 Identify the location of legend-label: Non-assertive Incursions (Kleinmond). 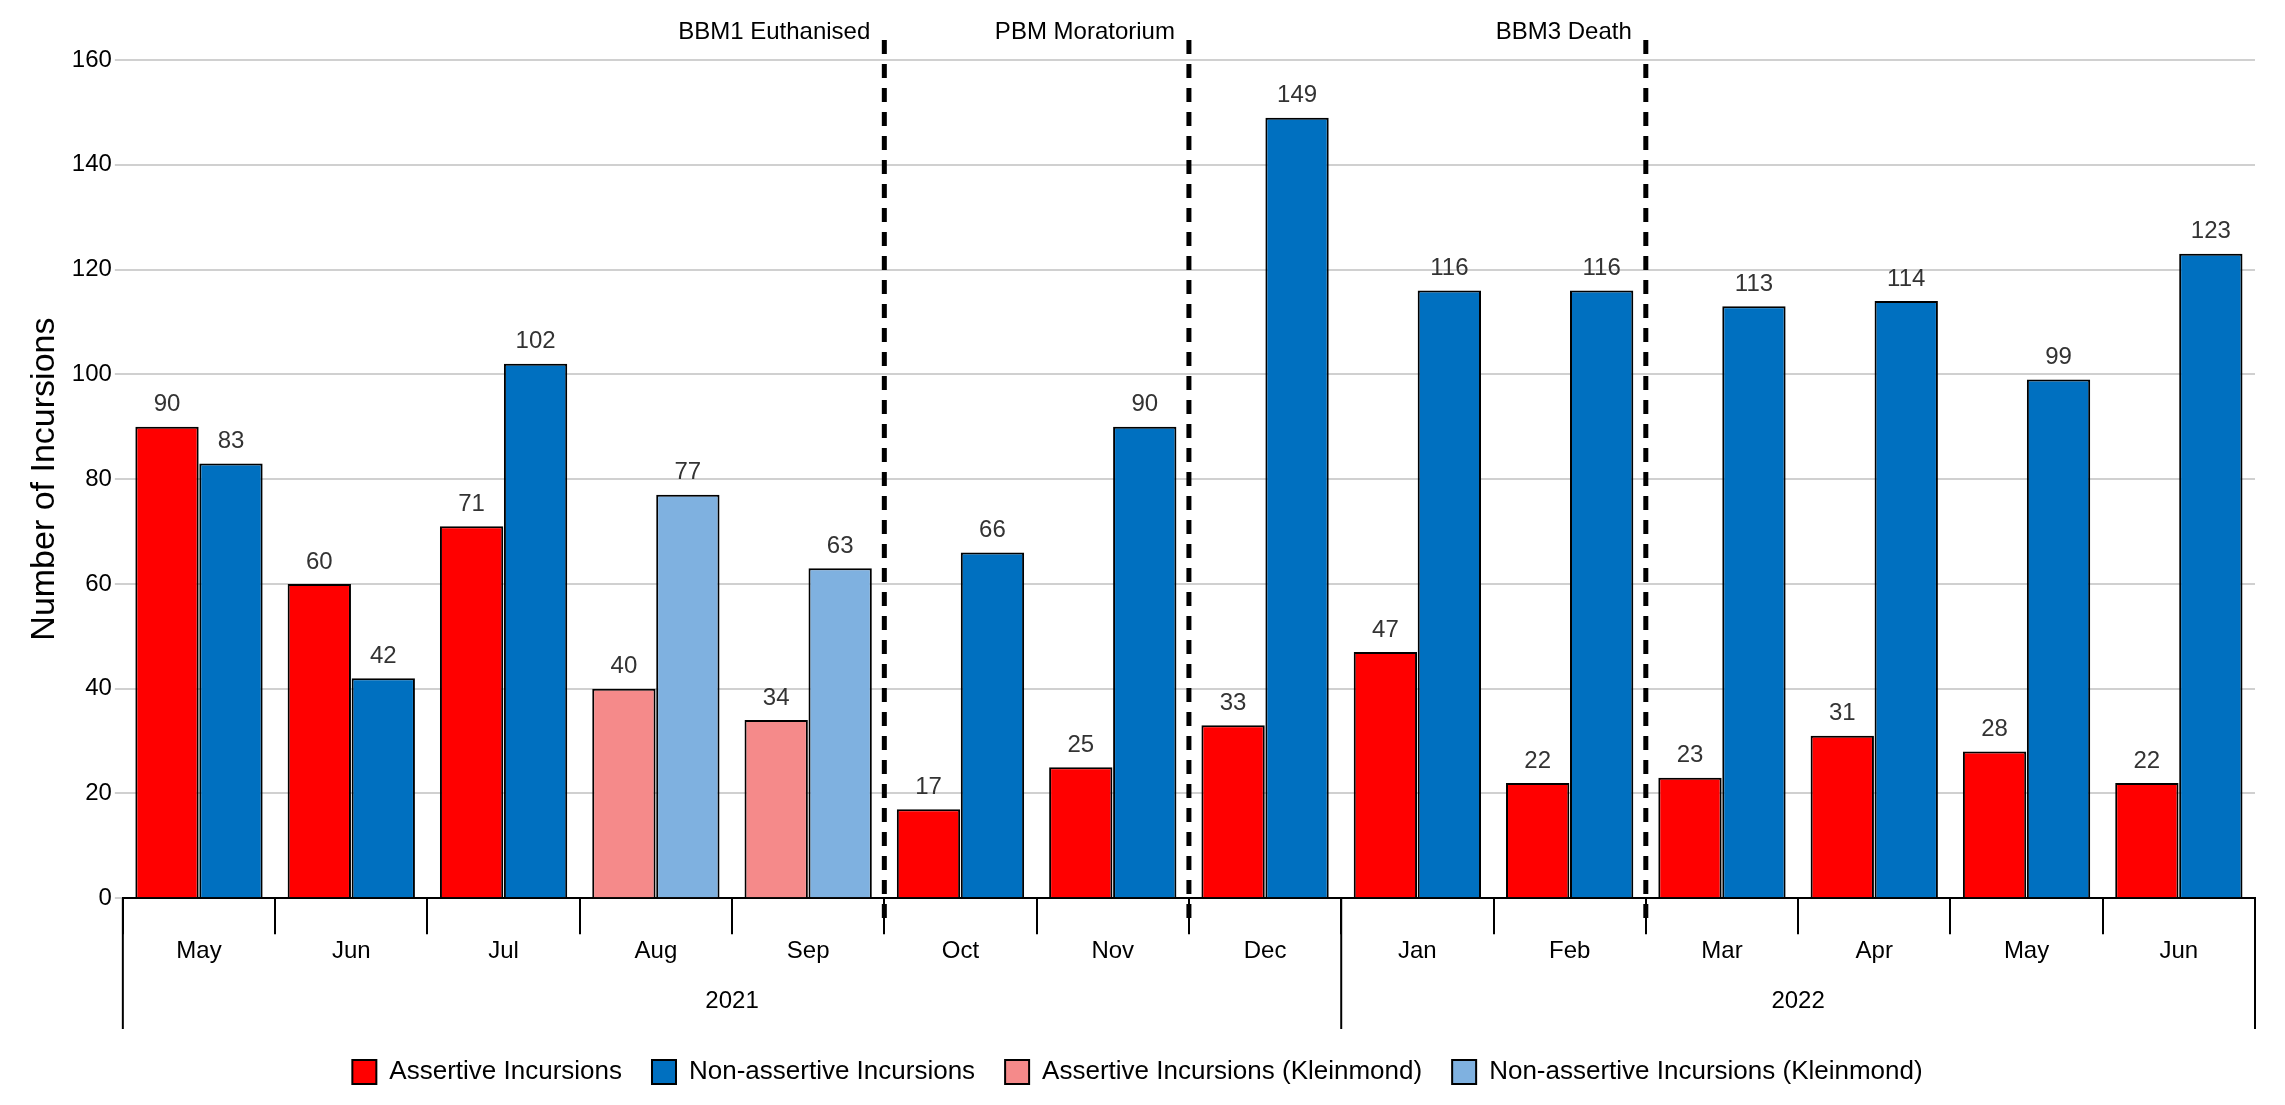
(1706, 1070).